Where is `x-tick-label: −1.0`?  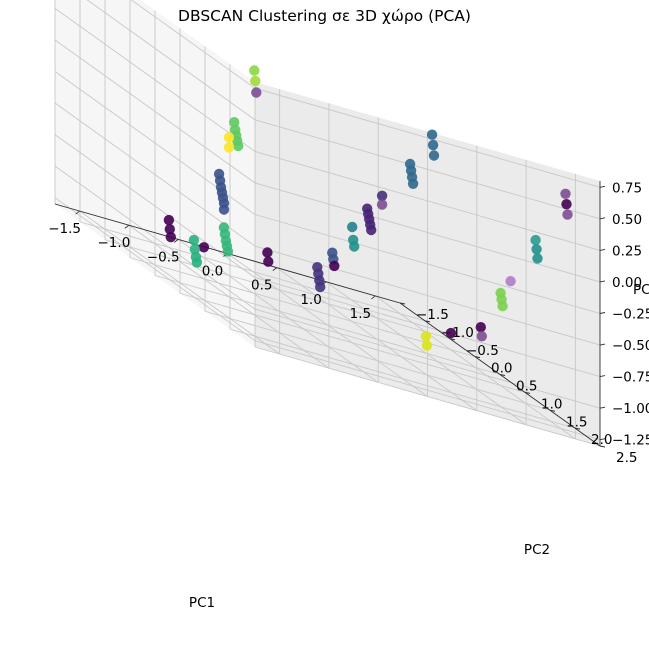 x-tick-label: −1.0 is located at coordinates (114, 243).